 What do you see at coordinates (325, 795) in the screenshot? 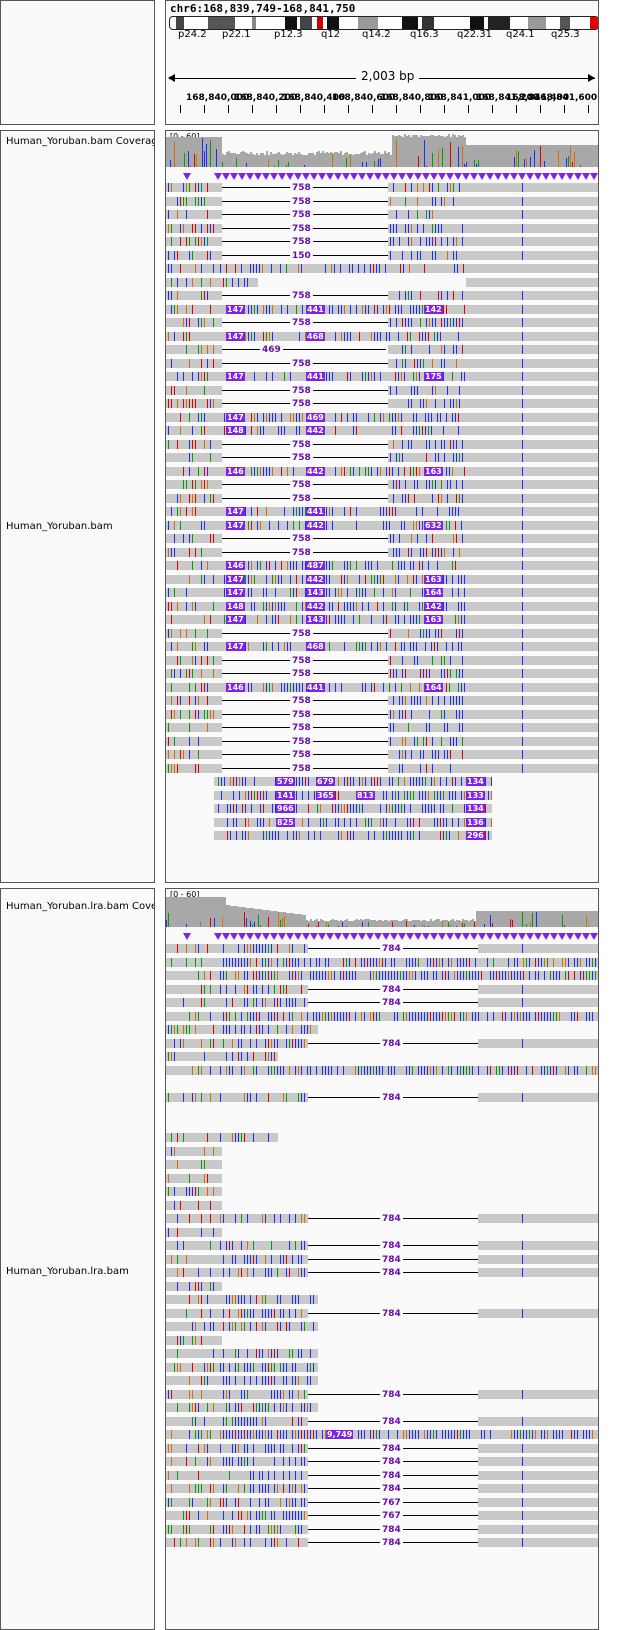
I see `insertion-size-label: 365` at bounding box center [325, 795].